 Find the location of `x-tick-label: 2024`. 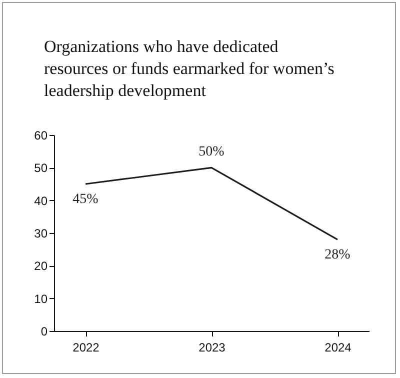

x-tick-label: 2024 is located at coordinates (338, 347).